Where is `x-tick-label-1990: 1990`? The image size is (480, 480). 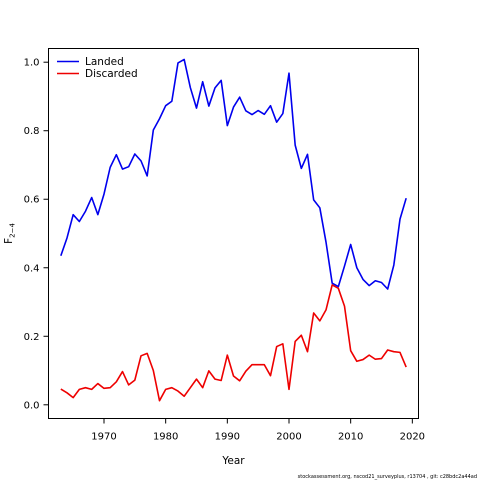 x-tick-label-1990: 1990 is located at coordinates (227, 437).